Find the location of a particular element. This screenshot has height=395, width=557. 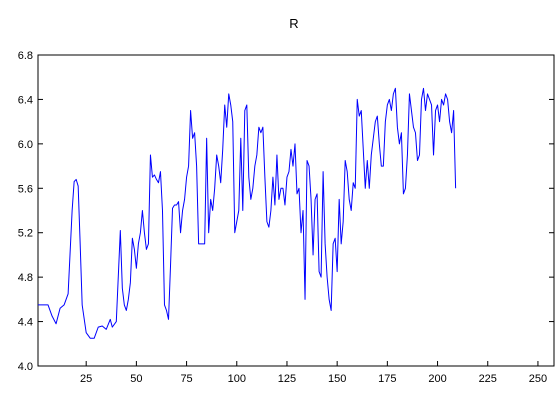

y-tick-label: 6.8 is located at coordinates (25, 56).